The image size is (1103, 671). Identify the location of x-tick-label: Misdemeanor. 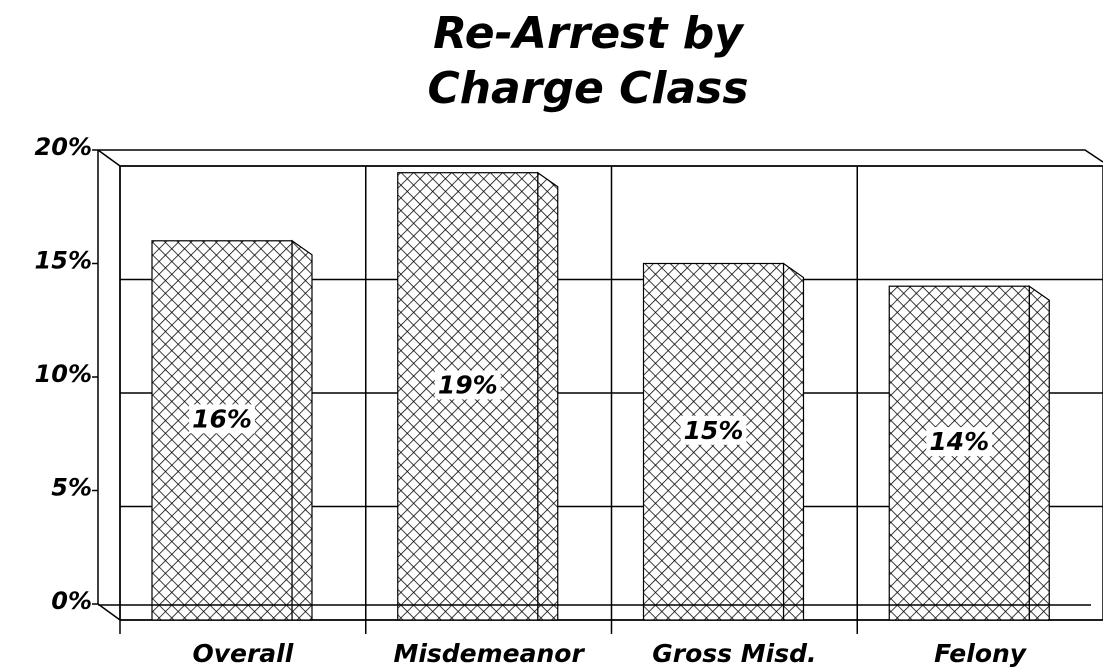
(489, 653).